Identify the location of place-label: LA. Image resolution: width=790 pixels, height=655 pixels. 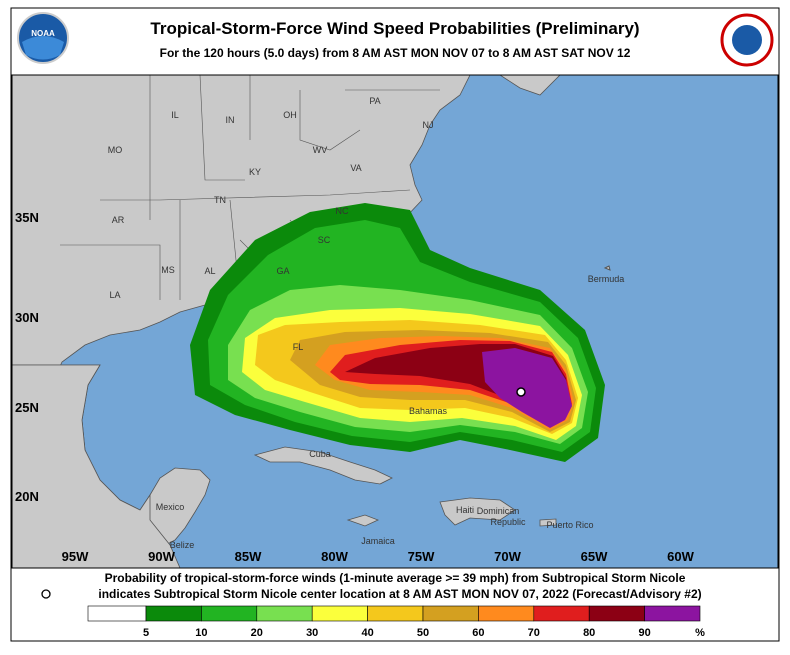
(114, 295).